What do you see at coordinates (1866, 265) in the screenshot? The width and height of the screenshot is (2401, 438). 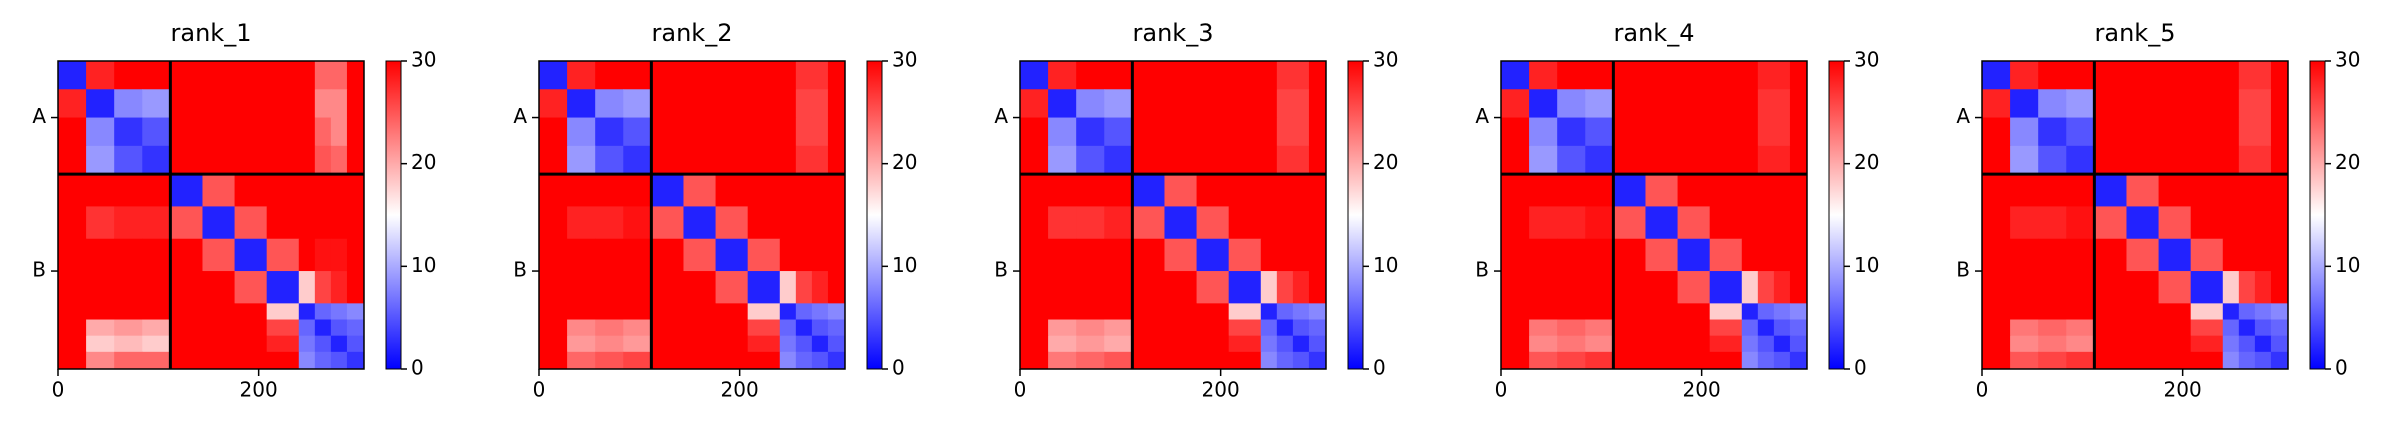 I see `colorbar-tick-label: 10` at bounding box center [1866, 265].